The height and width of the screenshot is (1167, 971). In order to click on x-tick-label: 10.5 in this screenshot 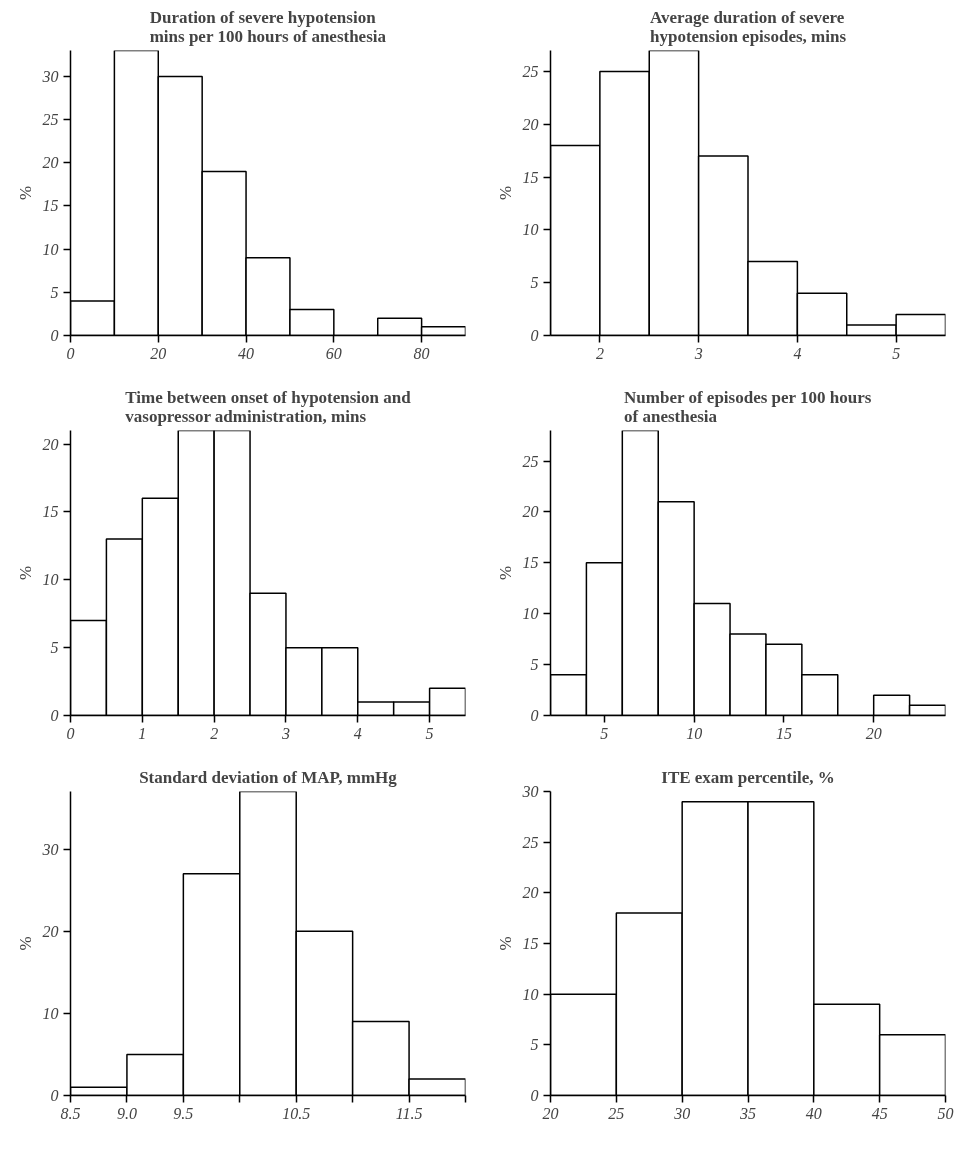, I will do `click(296, 1113)`.